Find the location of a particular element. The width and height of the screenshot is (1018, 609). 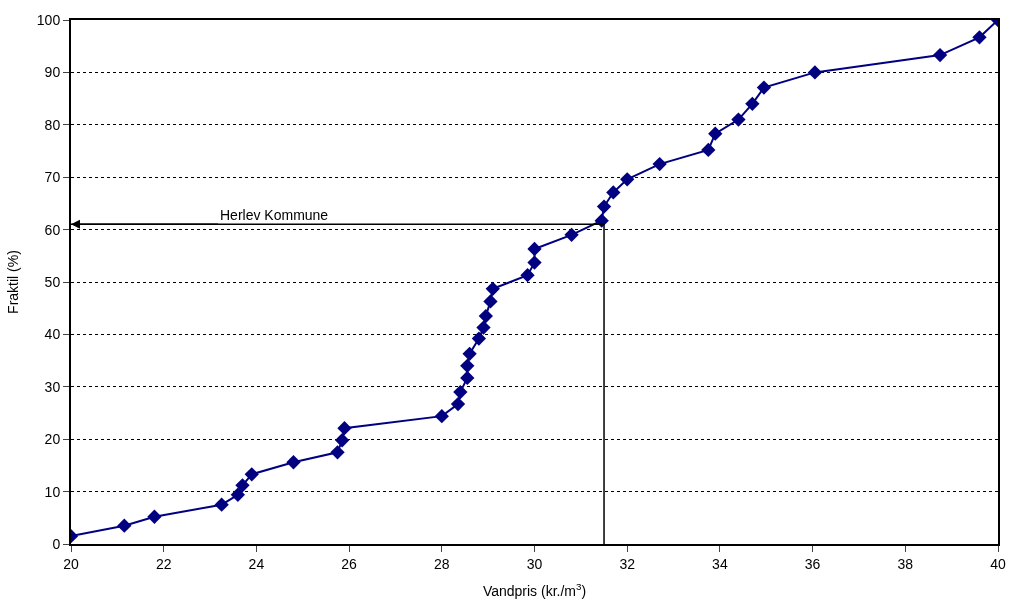

x-tick-label: 40 is located at coordinates (998, 563).